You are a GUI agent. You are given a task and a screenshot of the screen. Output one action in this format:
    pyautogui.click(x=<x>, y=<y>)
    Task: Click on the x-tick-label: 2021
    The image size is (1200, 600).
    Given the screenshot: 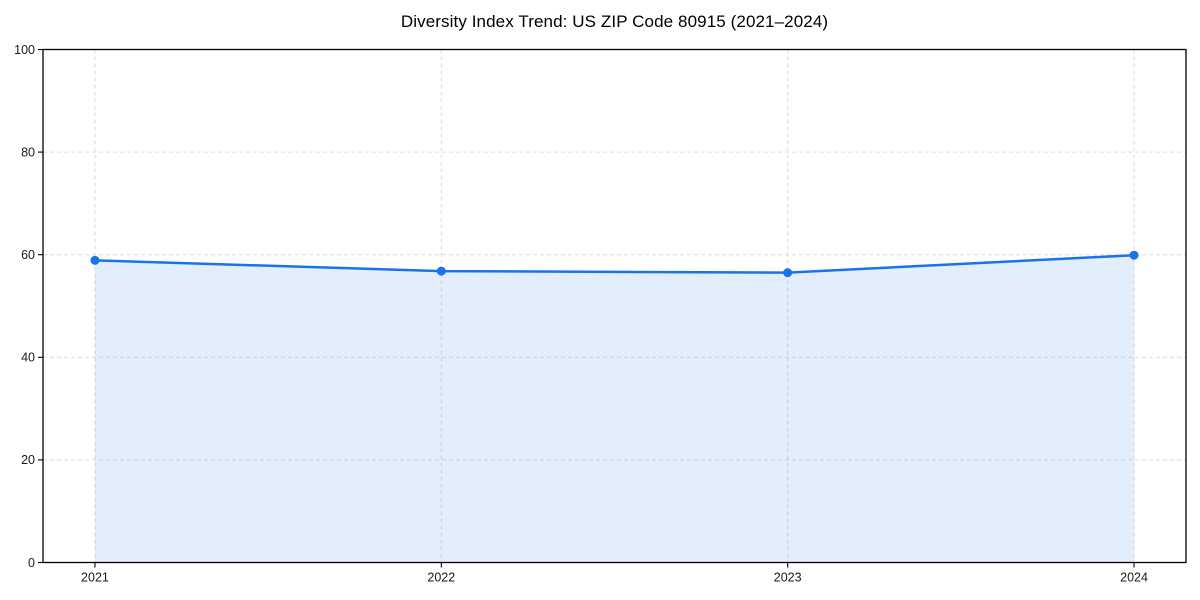 What is the action you would take?
    pyautogui.click(x=95, y=578)
    